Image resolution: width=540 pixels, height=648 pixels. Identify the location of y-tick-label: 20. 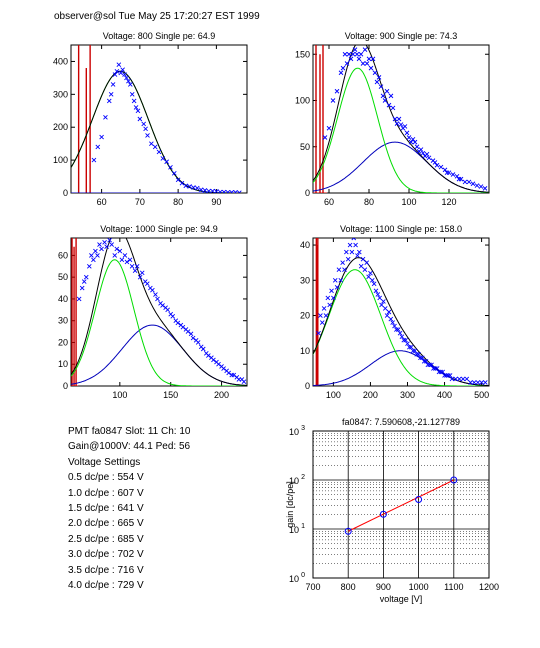
(305, 316).